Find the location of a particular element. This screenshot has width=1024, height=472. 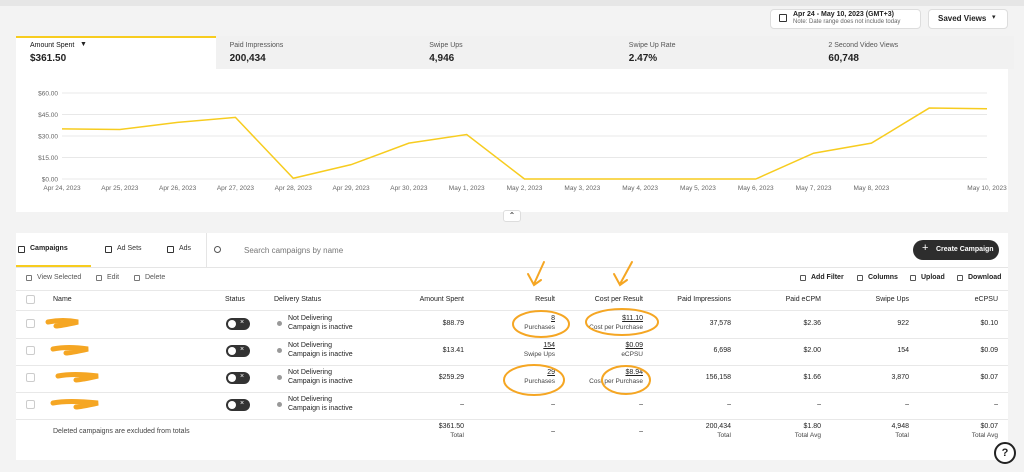

cell-value: $1.66 is located at coordinates (812, 377).